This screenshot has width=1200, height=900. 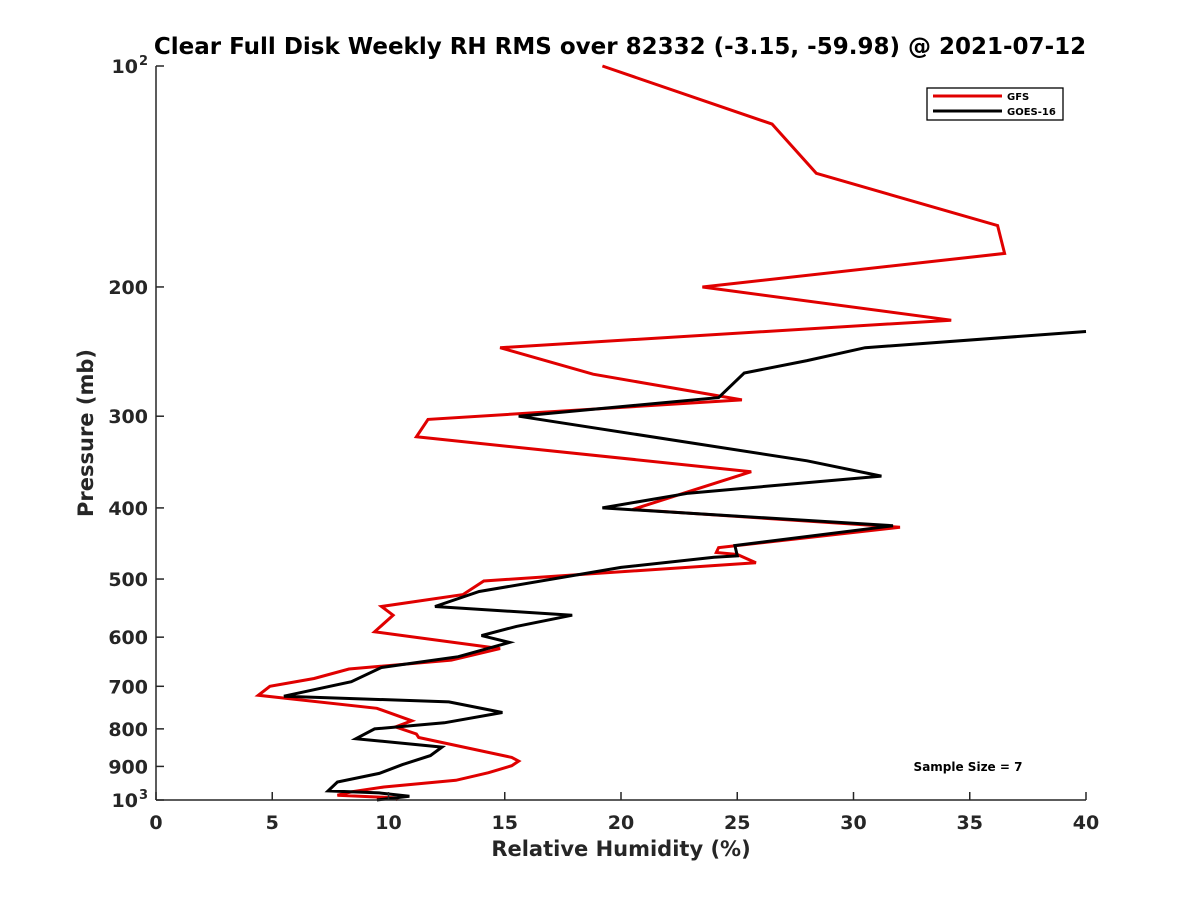 I want to click on y-tick-label: 400, so click(x=128, y=509).